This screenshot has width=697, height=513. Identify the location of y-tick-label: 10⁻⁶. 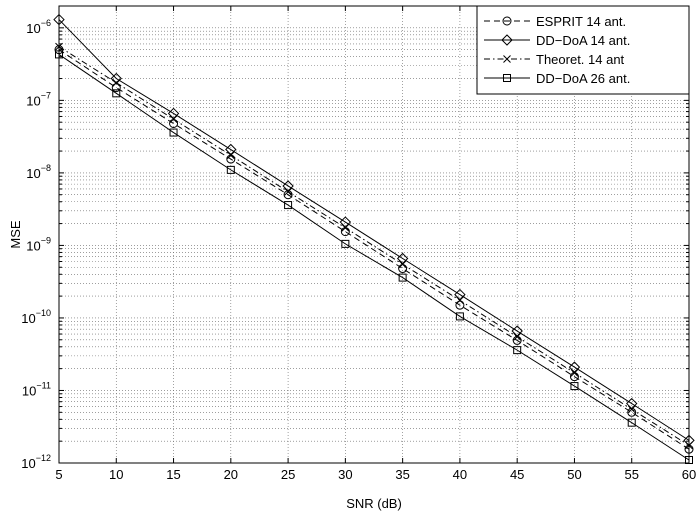
(38, 27).